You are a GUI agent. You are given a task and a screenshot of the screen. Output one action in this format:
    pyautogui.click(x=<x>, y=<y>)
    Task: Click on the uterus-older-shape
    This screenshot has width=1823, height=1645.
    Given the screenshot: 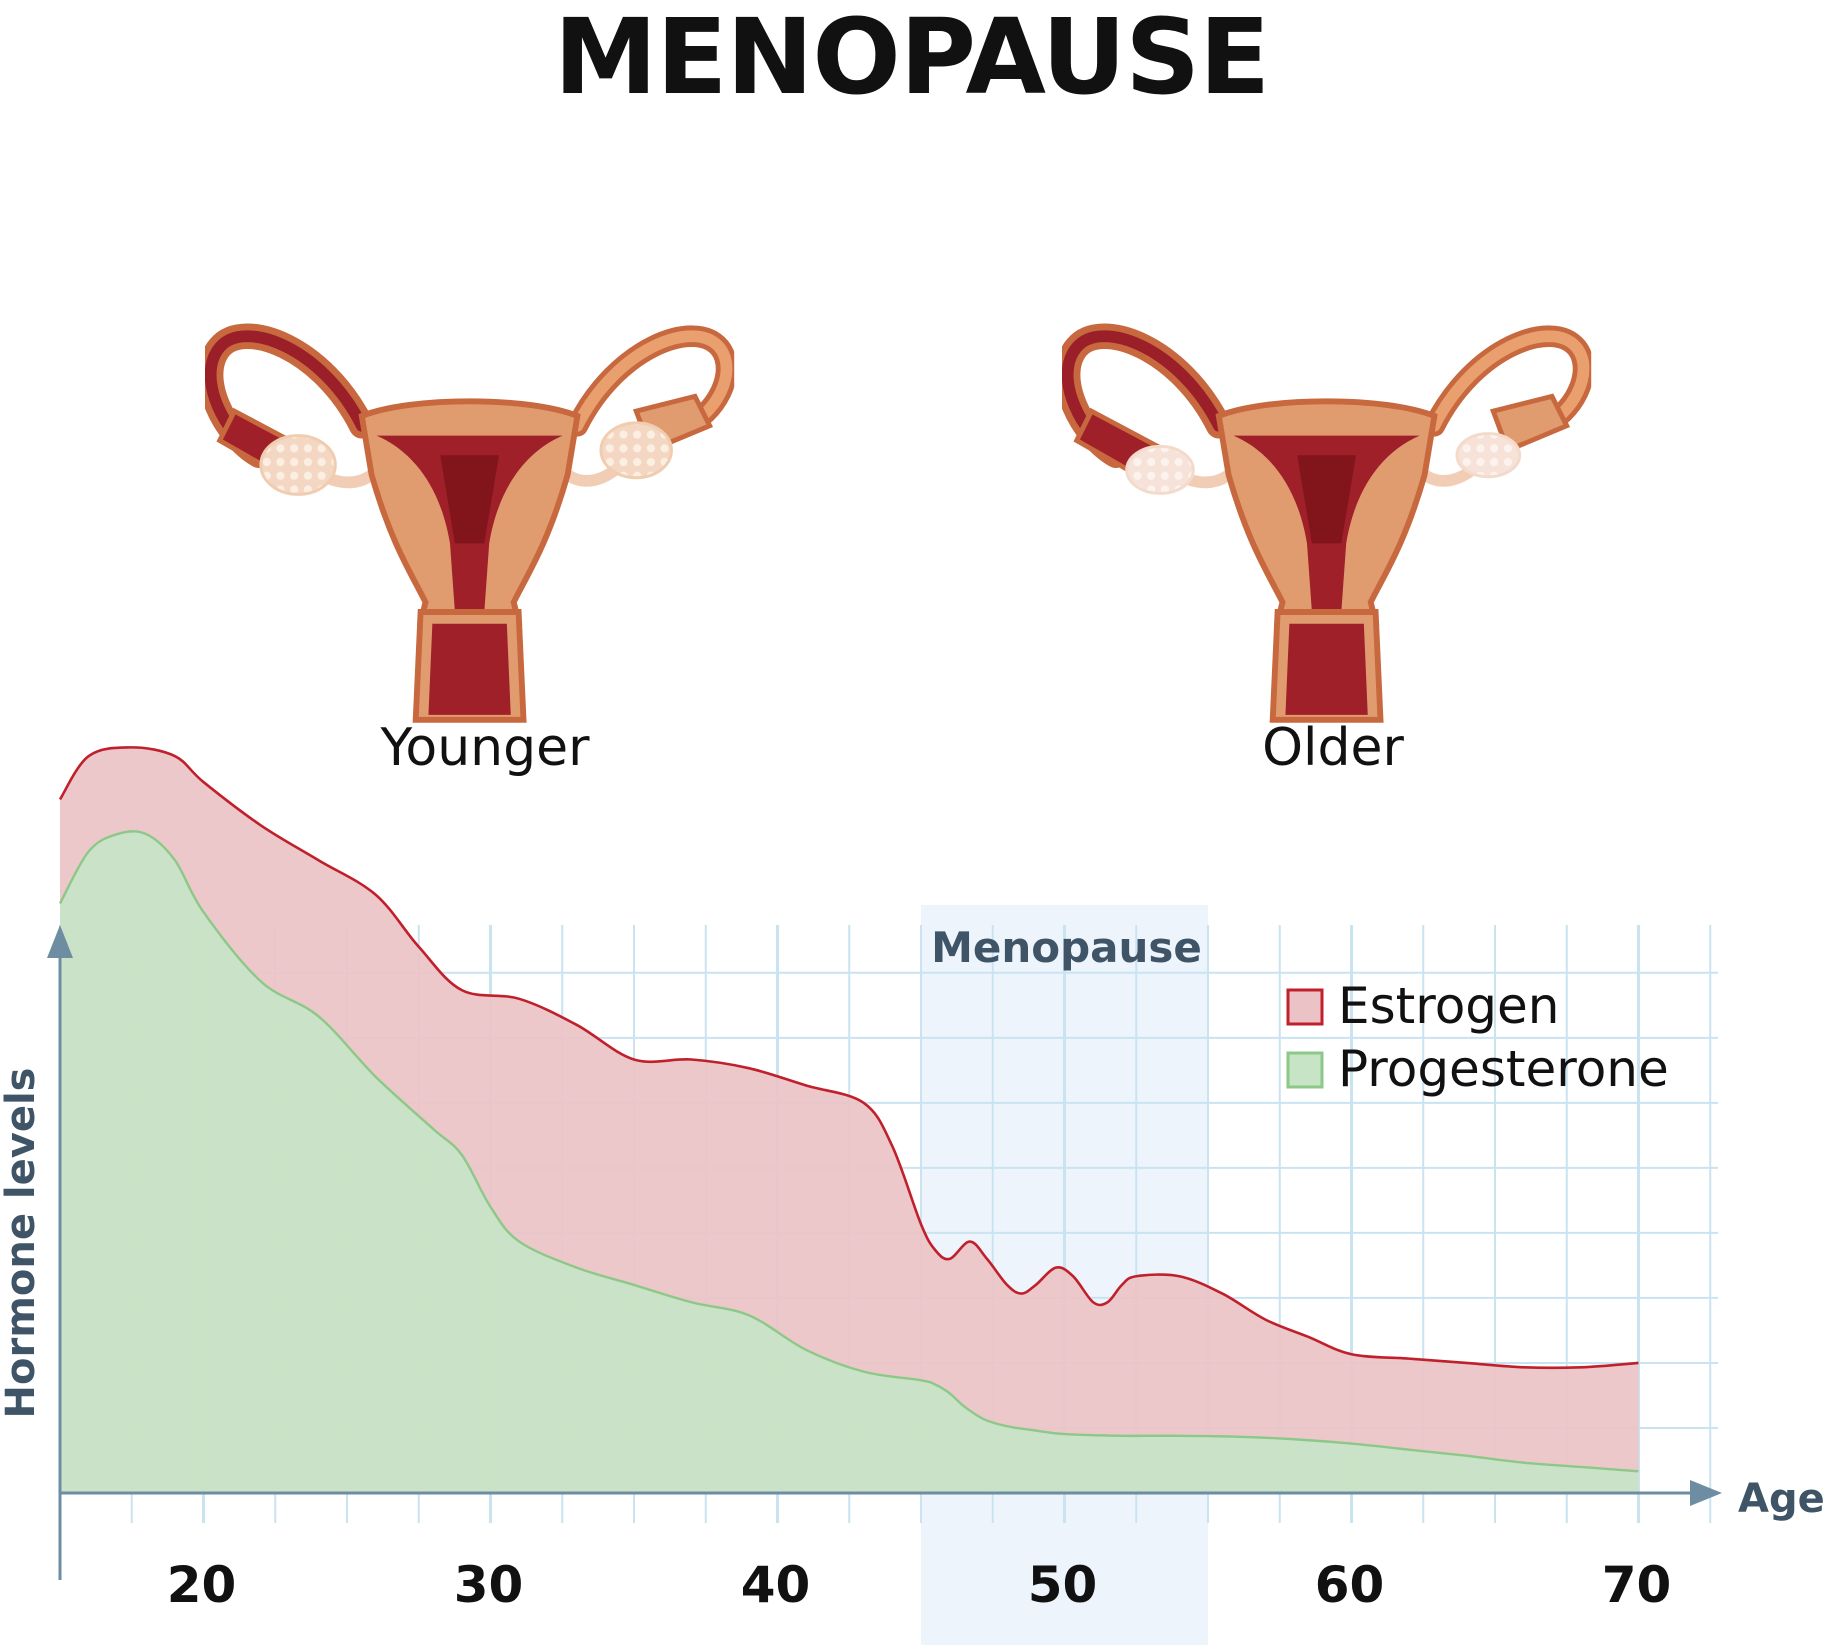 What is the action you would take?
    pyautogui.click(x=1326, y=528)
    